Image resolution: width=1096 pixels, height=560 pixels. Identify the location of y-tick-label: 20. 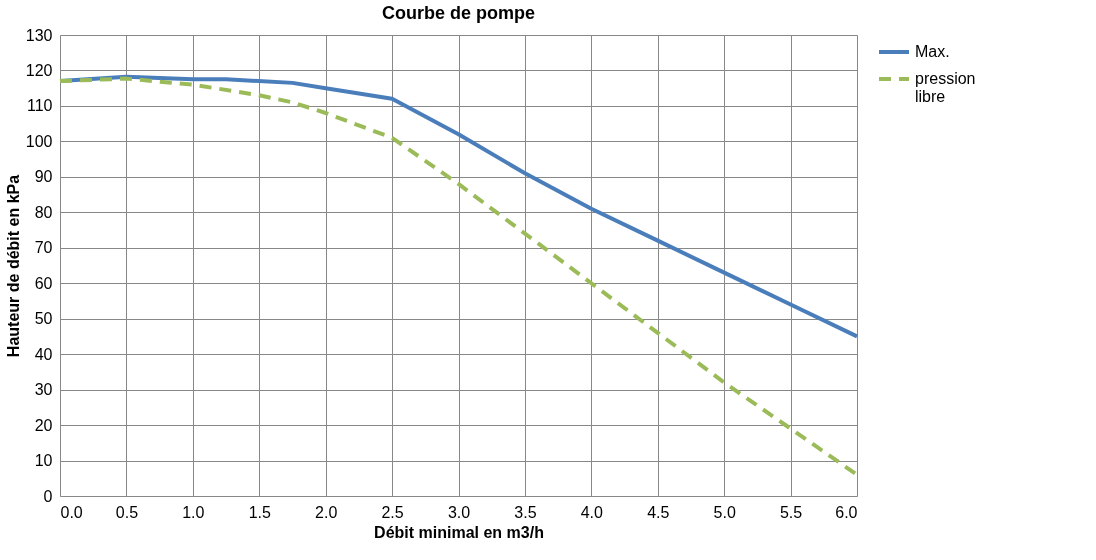
(43, 425).